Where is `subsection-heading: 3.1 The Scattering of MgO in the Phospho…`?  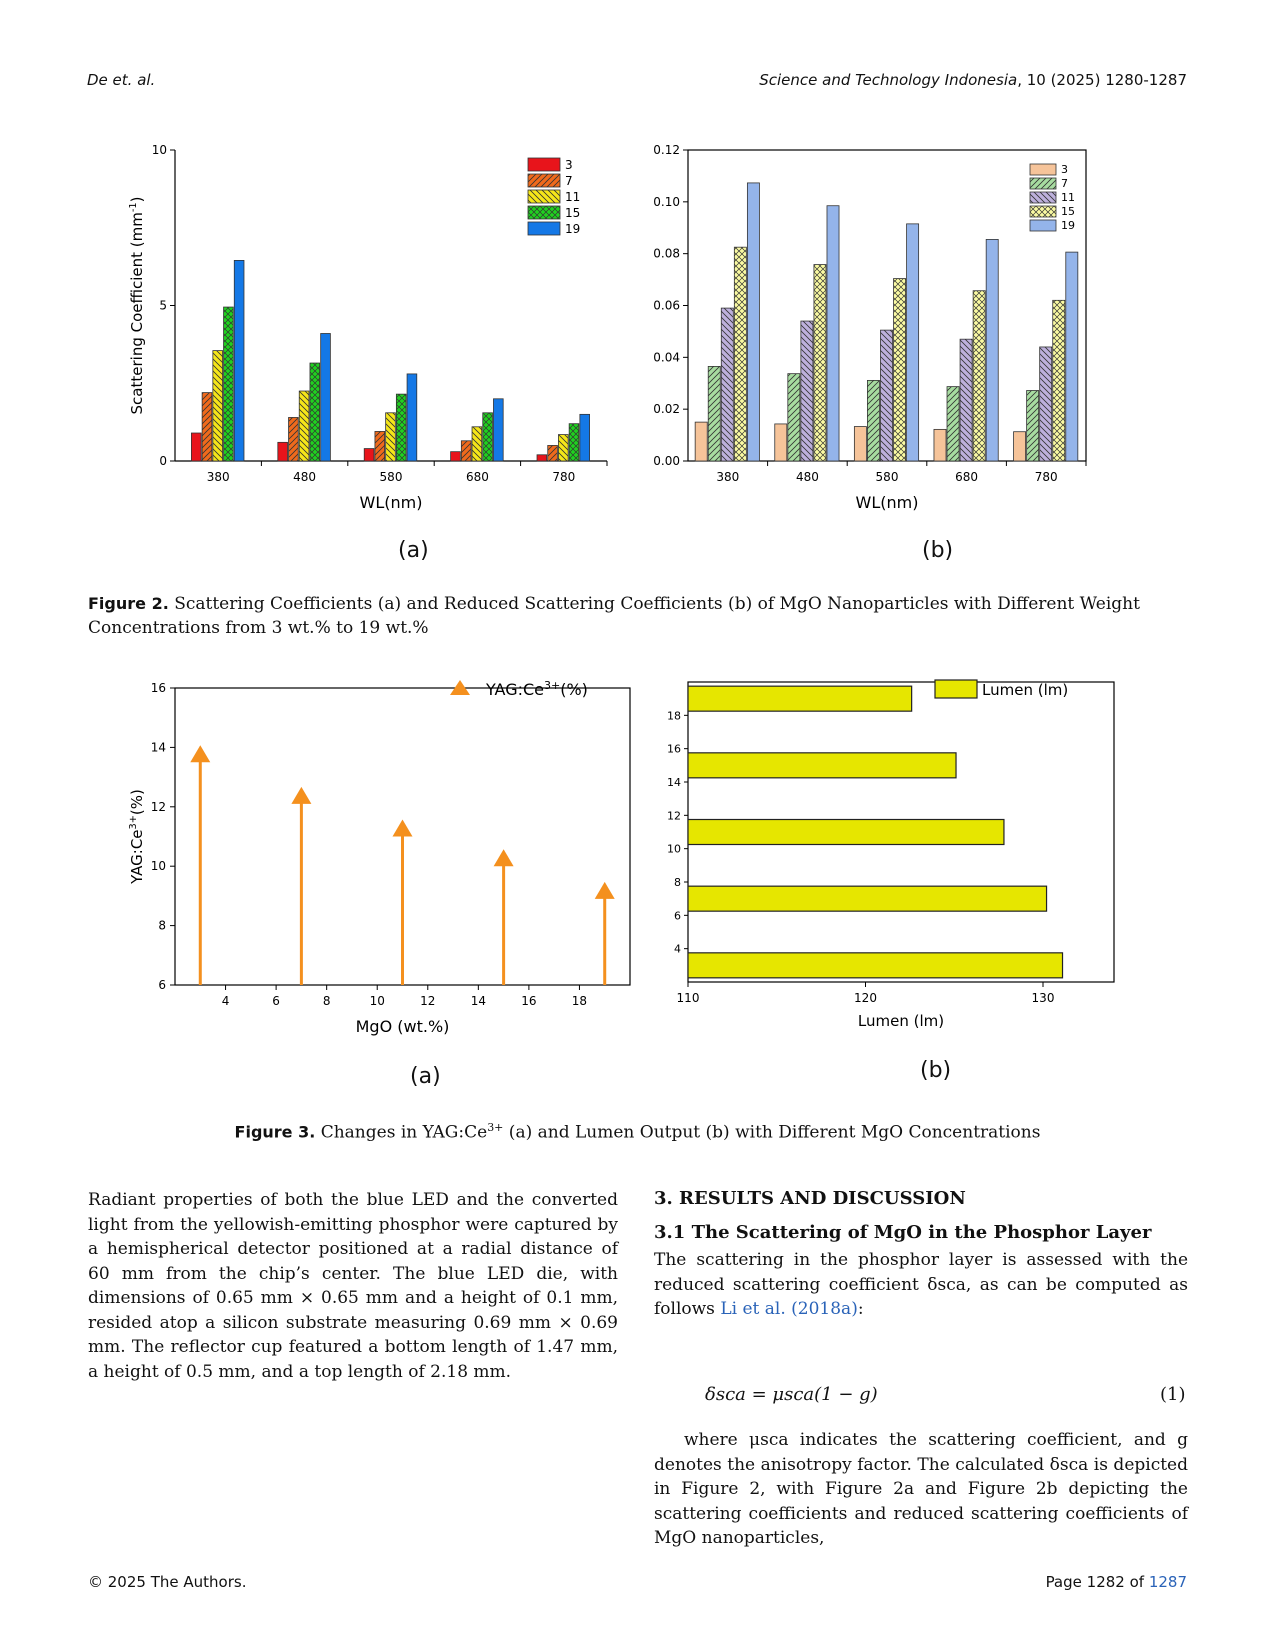 subsection-heading: 3.1 The Scattering of MgO in the Phospho… is located at coordinates (903, 1232).